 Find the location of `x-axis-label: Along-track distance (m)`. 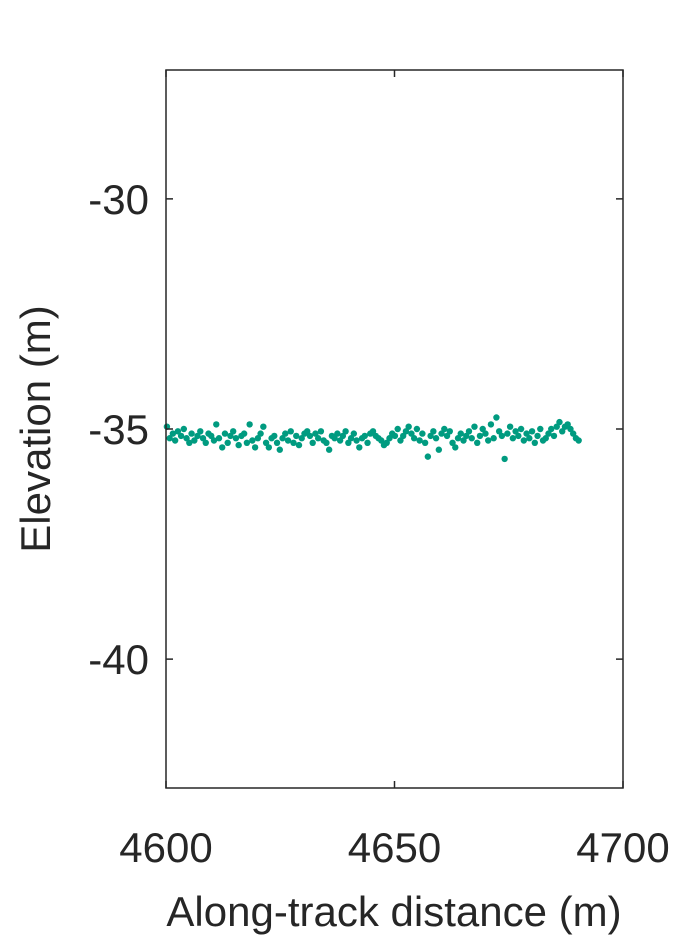

x-axis-label: Along-track distance (m) is located at coordinates (393, 911).